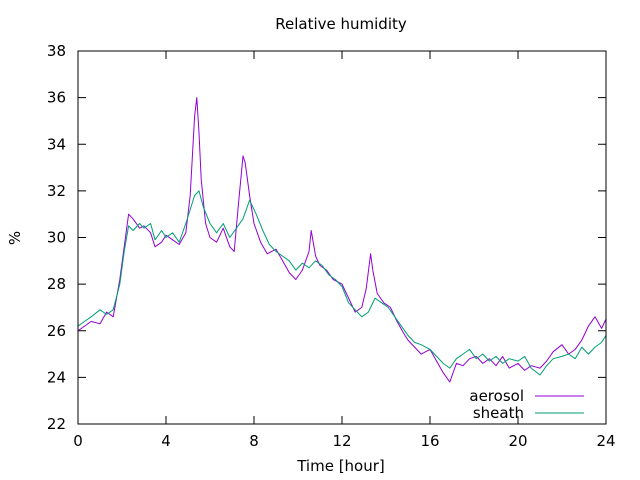 The width and height of the screenshot is (640, 480). Describe the element at coordinates (496, 396) in the screenshot. I see `legend-label-aerosol: aerosol` at that location.